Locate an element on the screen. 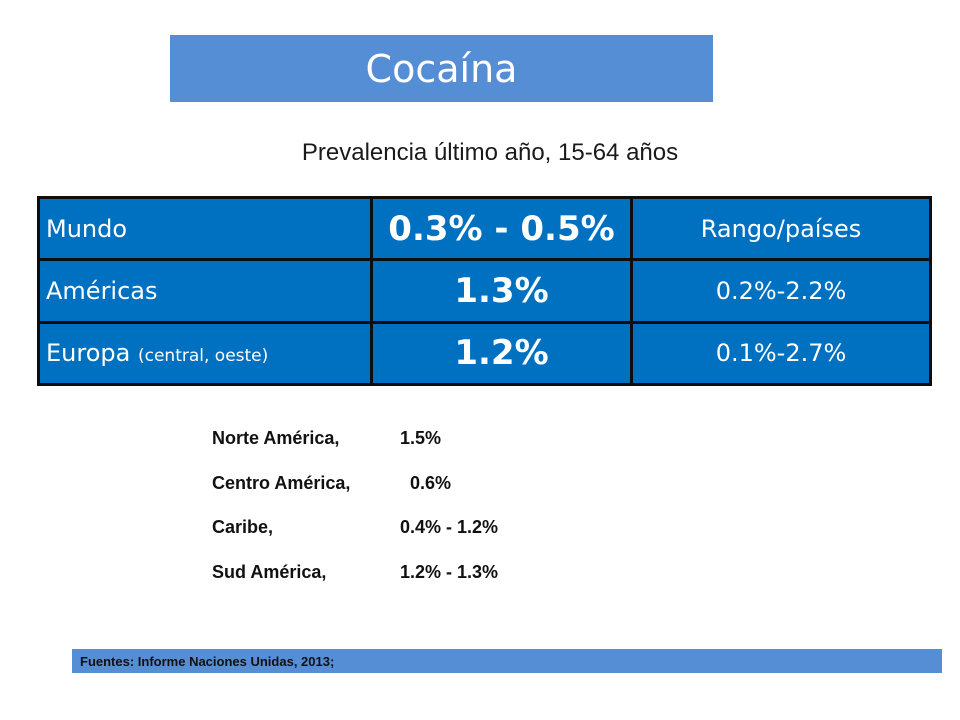 The image size is (960, 720). region-name: Mundo is located at coordinates (87, 228).